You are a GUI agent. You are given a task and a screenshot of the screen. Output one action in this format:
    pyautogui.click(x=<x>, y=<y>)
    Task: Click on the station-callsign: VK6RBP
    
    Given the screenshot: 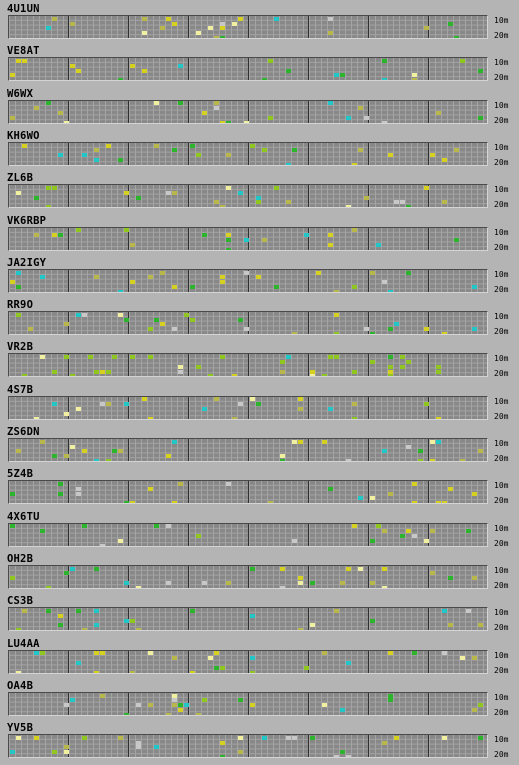 What is the action you would take?
    pyautogui.click(x=27, y=220)
    